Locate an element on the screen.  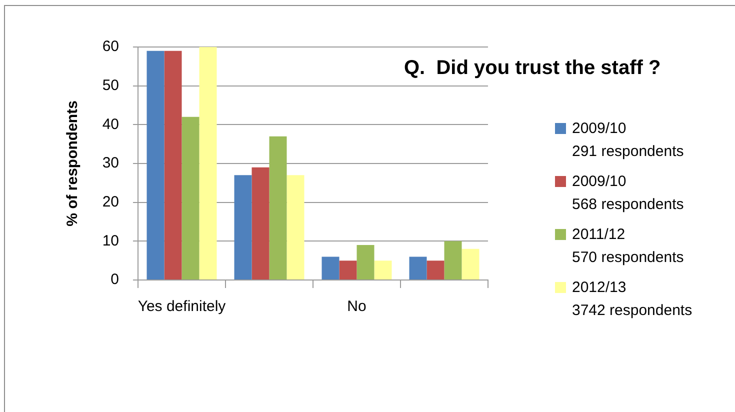
x-tick-label: Yes definitely is located at coordinates (182, 307).